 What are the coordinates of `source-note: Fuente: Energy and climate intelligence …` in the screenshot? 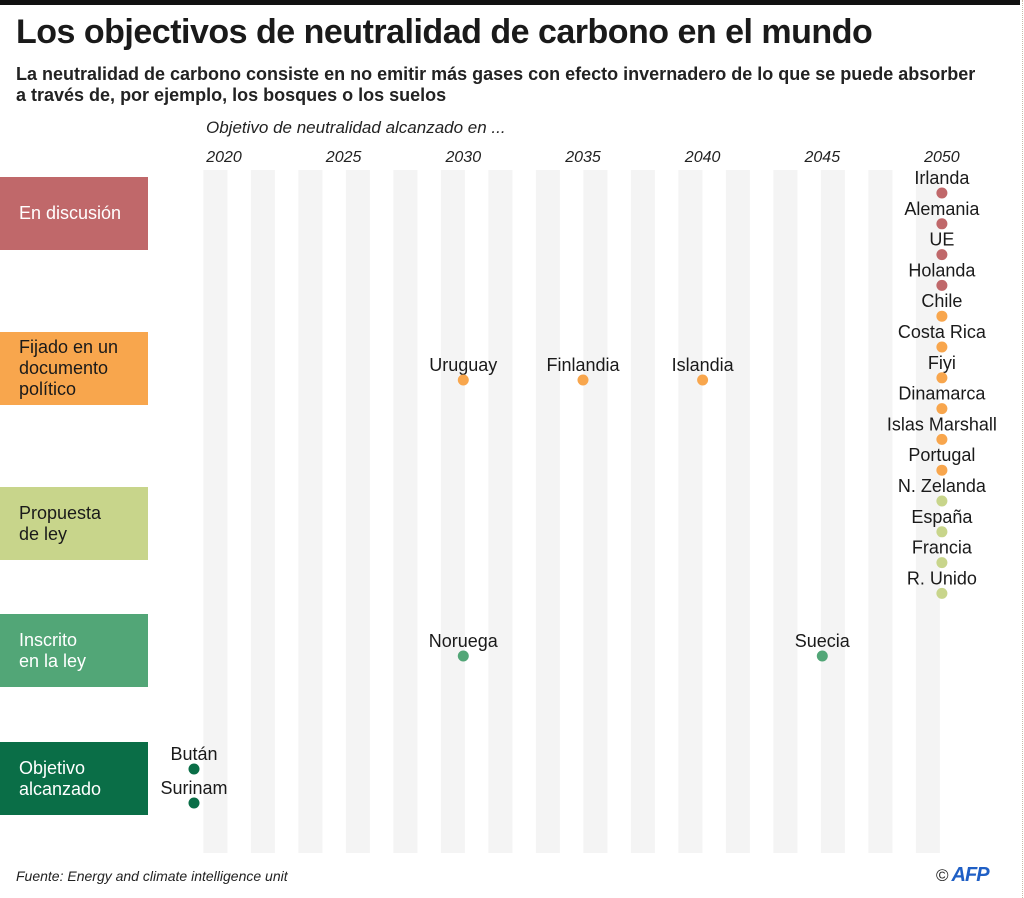 It's located at (152, 876).